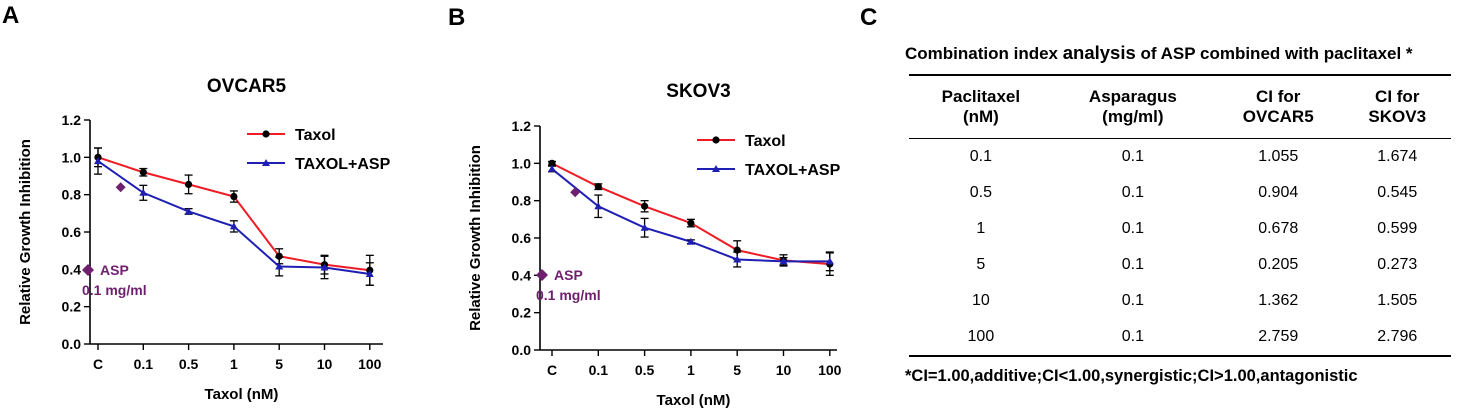  What do you see at coordinates (1274, 53) in the screenshot?
I see `ci-title-post: of ASP combined with paclitaxel *` at bounding box center [1274, 53].